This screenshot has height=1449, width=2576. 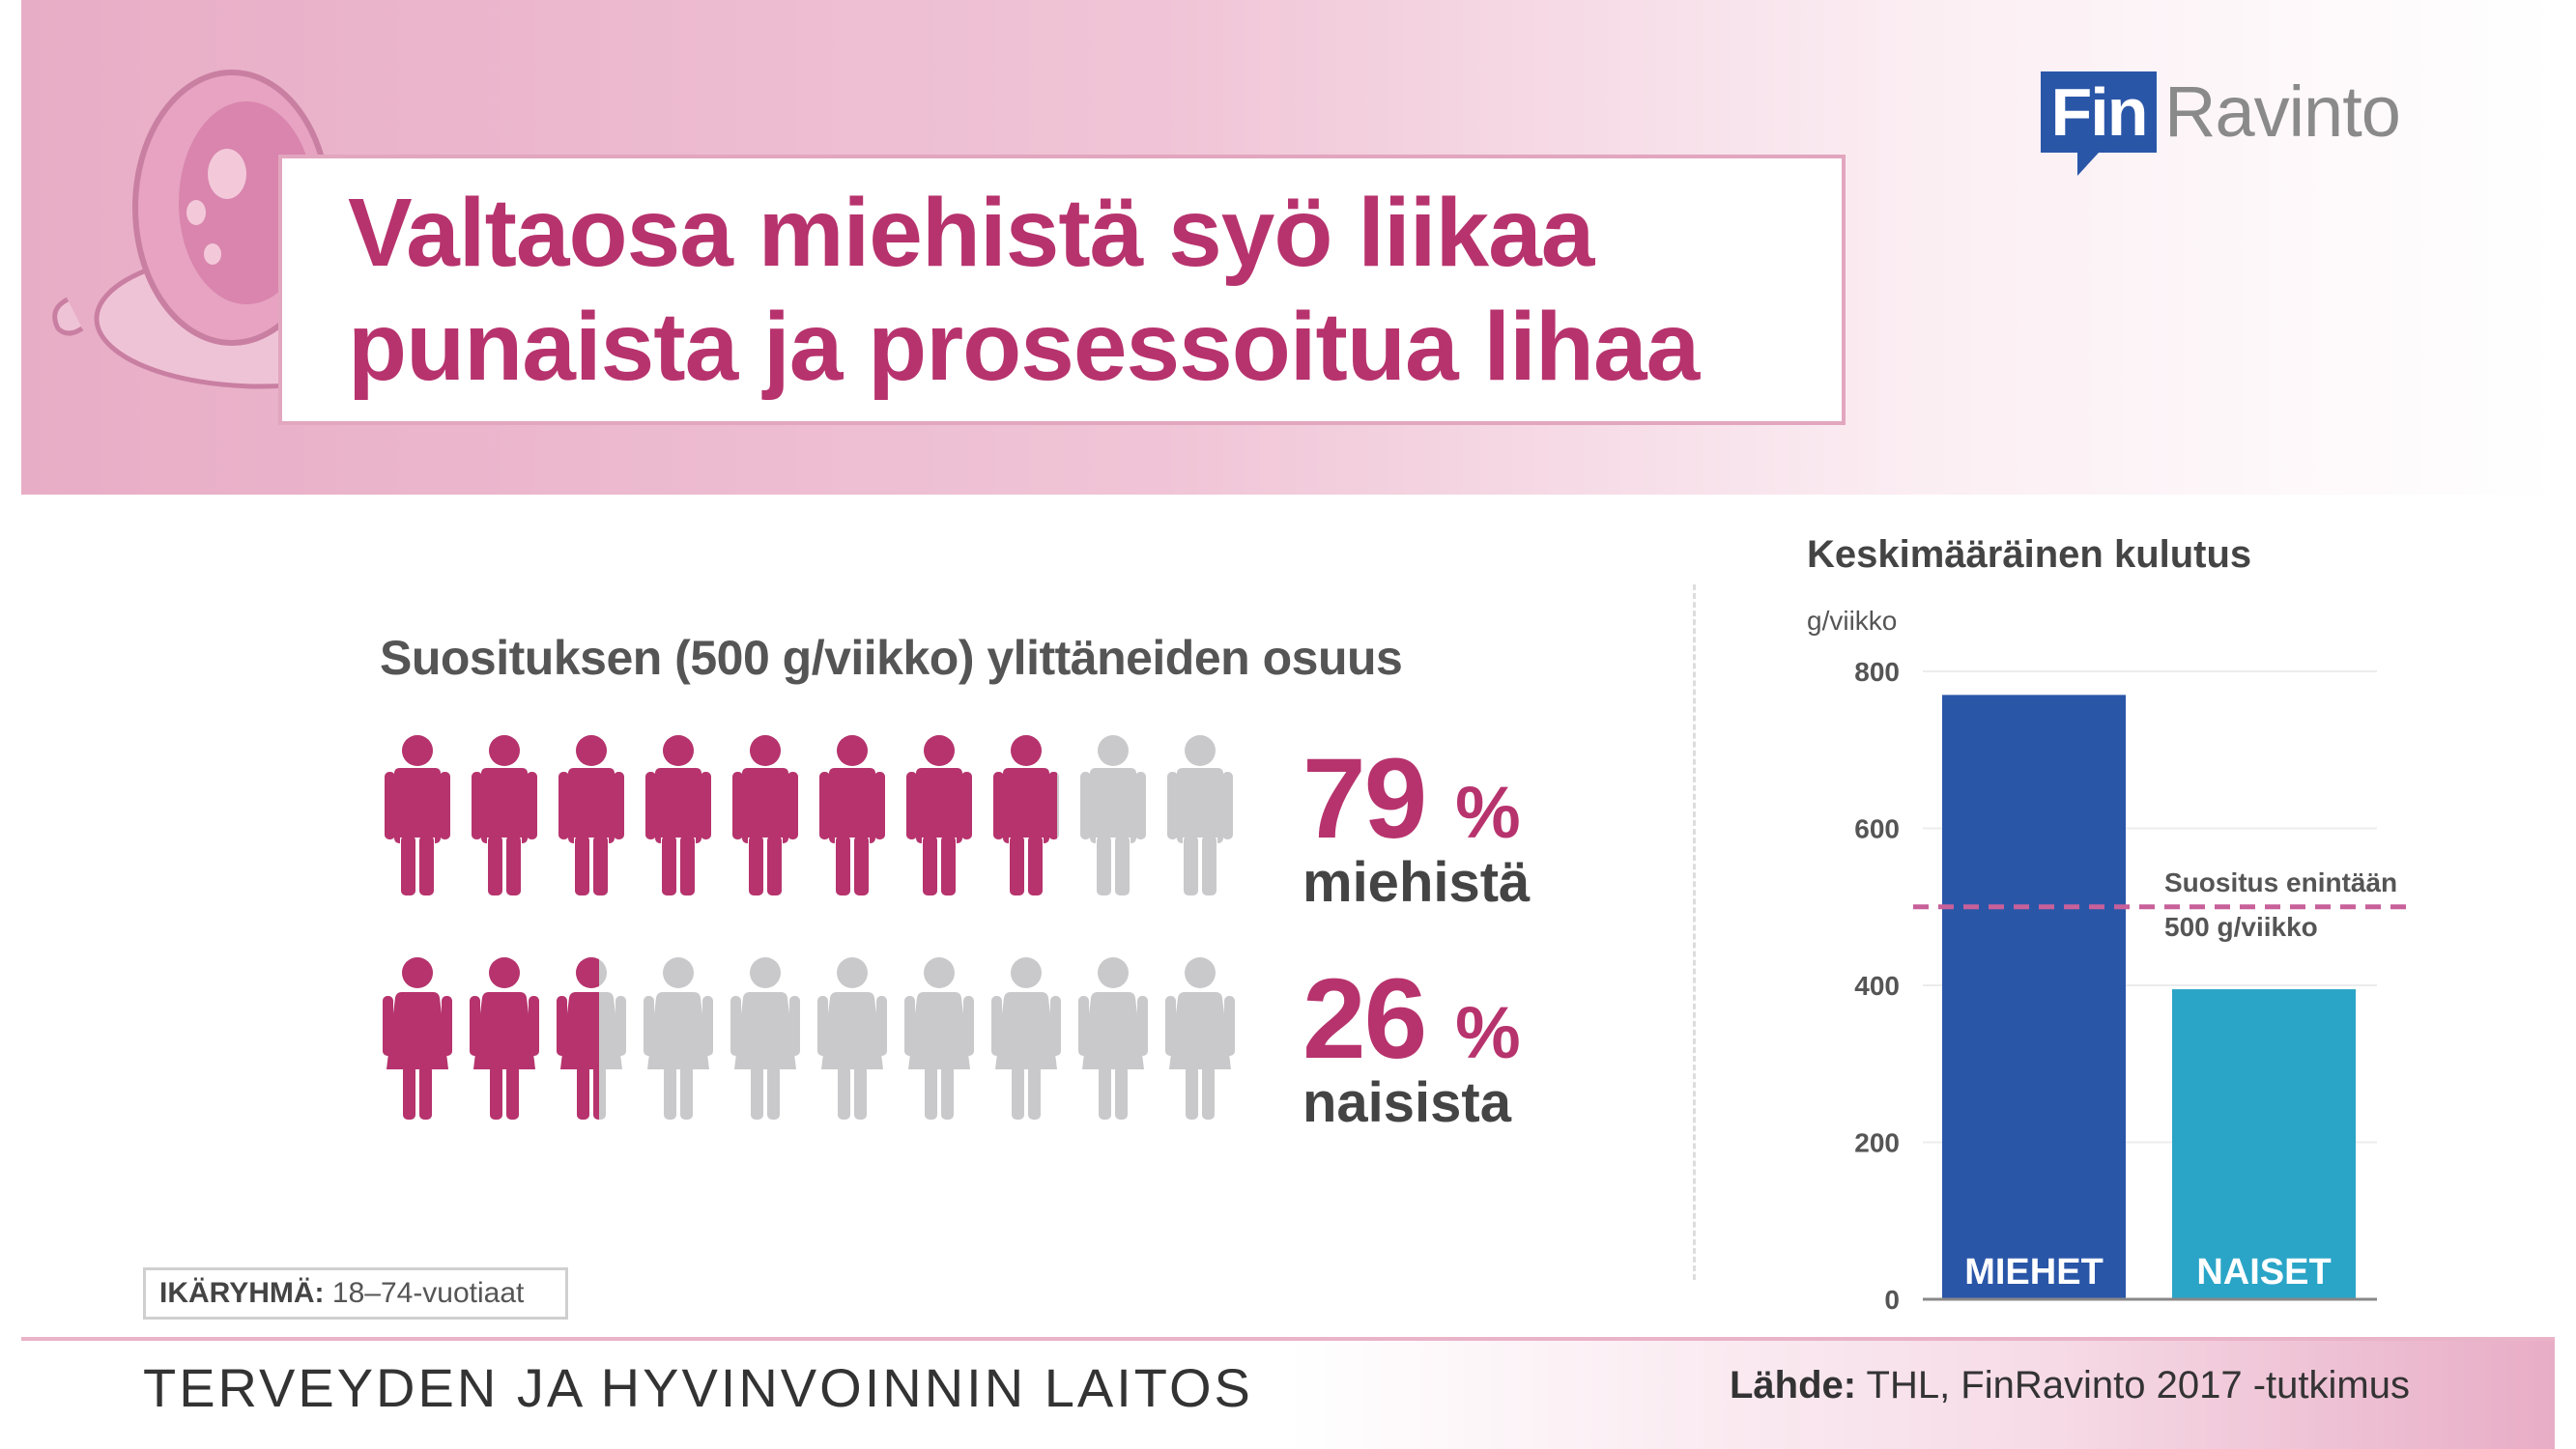 I want to click on logo-ravinto-text: Ravinto, so click(x=2282, y=111).